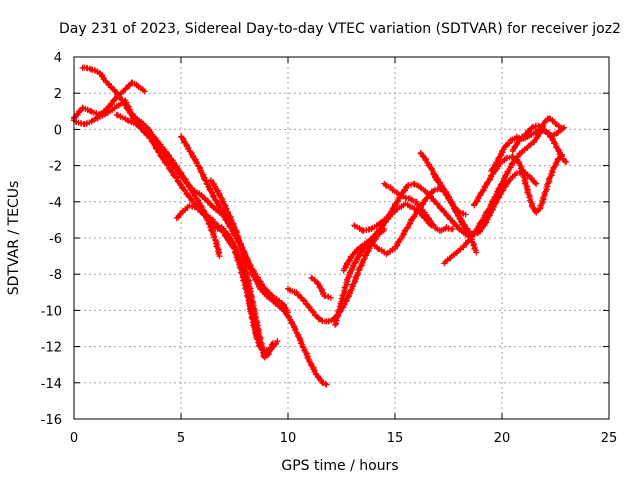 This screenshot has width=640, height=480. Describe the element at coordinates (339, 466) in the screenshot. I see `x-axis-title: GPS time / hours` at that location.